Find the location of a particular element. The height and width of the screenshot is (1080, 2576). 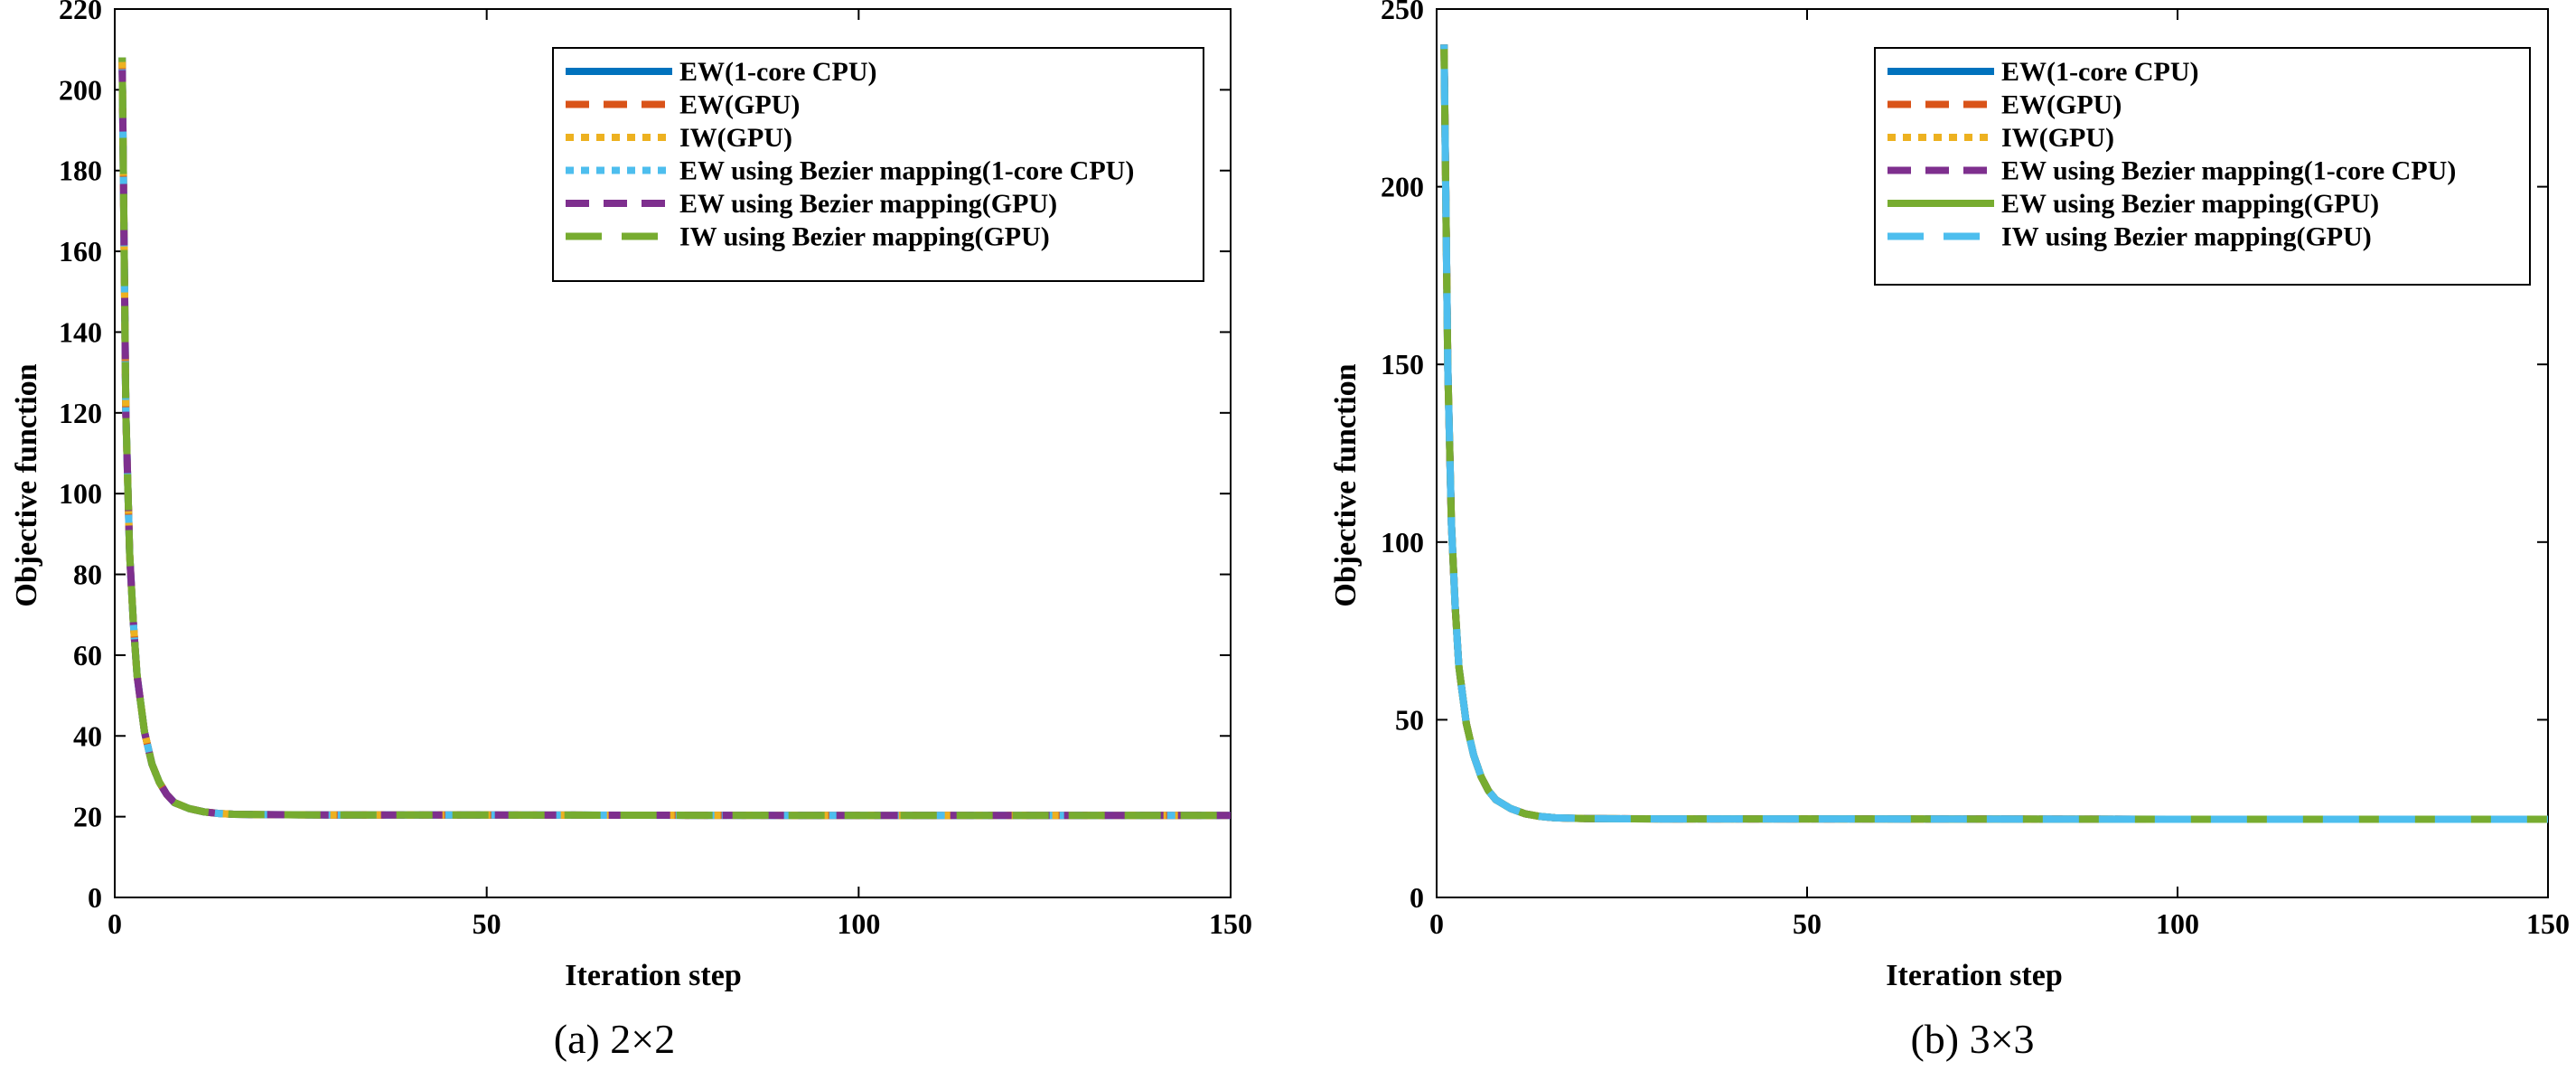

y-tick-label: 20 is located at coordinates (87, 817).